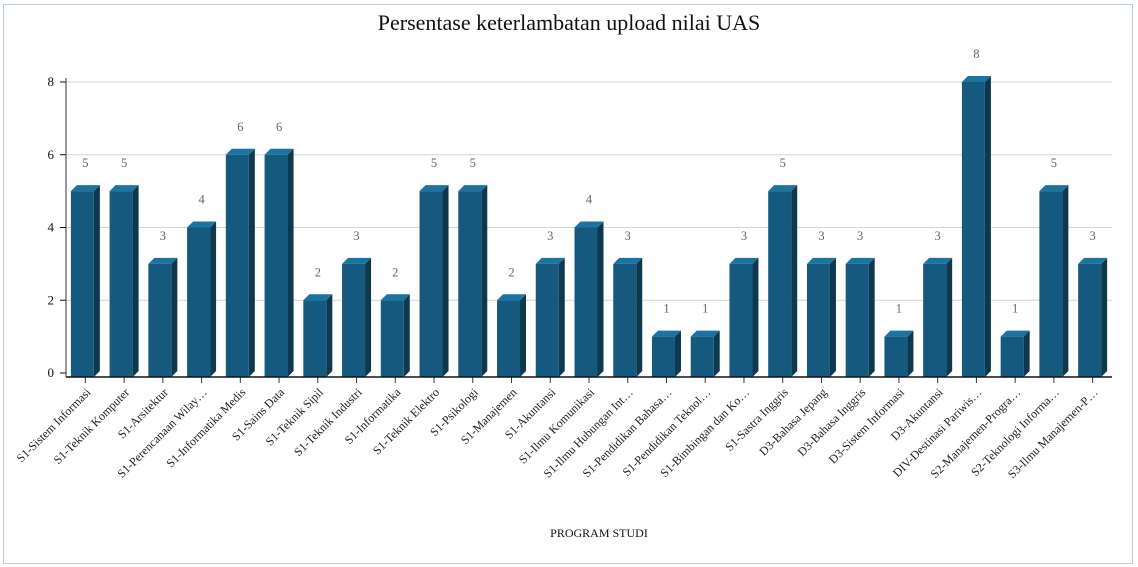 The width and height of the screenshot is (1138, 567). I want to click on x-category-label: D3-Bahasa Jepang, so click(792, 421).